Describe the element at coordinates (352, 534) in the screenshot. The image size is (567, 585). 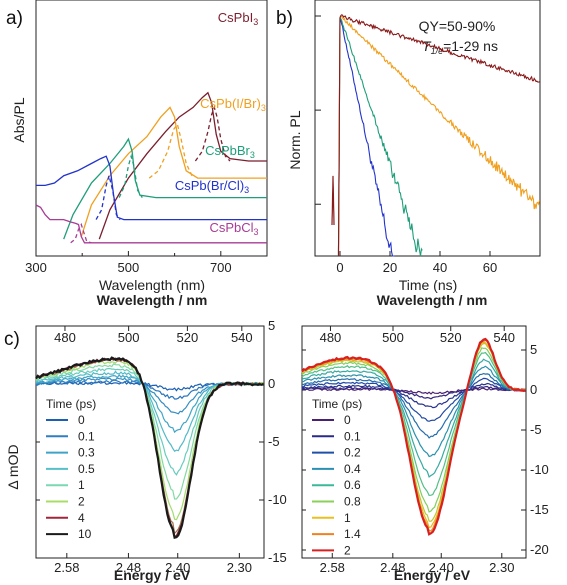
I see `legend-entry: 1.4` at that location.